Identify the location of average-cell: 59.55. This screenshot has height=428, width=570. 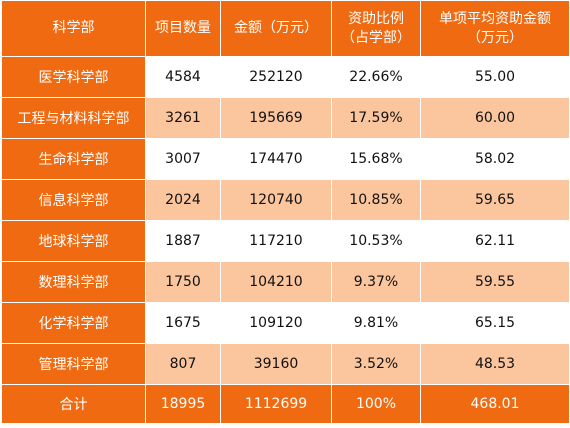
(495, 282).